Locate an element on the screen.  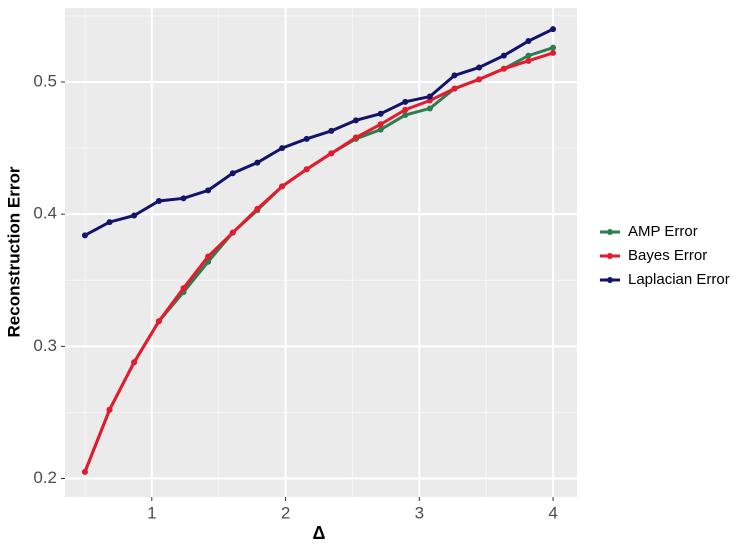
x-tick-label: 3 is located at coordinates (419, 512).